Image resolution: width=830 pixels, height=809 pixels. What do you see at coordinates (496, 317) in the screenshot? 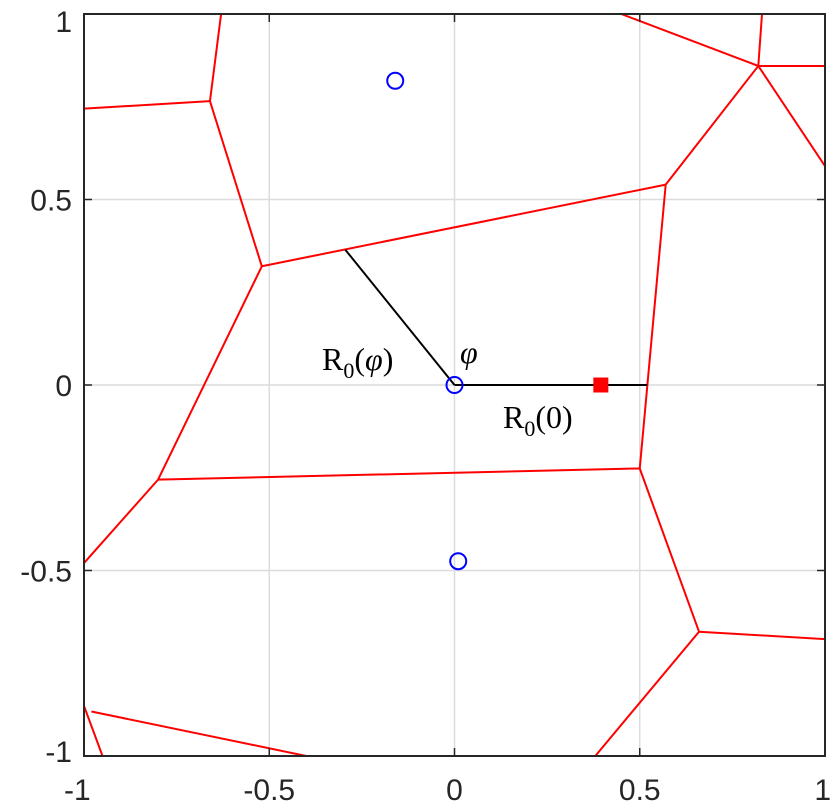
I see `radius-rays` at bounding box center [496, 317].